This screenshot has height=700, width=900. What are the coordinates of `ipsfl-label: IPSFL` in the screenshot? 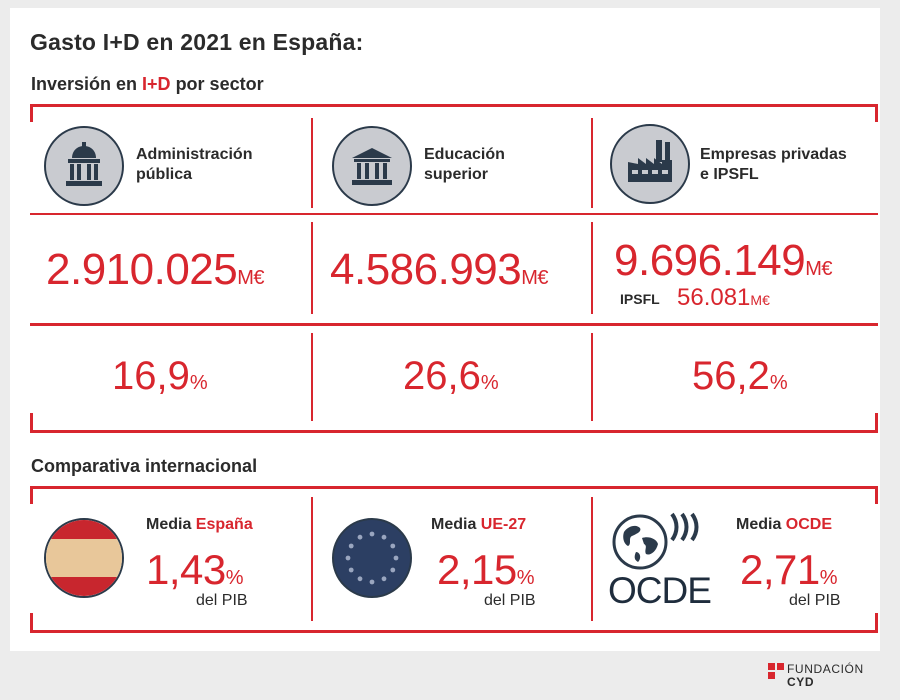 It's located at (640, 299).